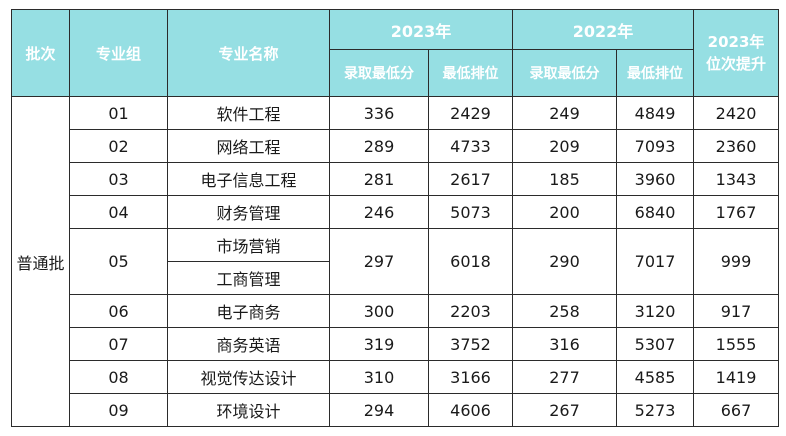 The height and width of the screenshot is (436, 786). Describe the element at coordinates (40, 261) in the screenshot. I see `batch-cell: 普通批` at that location.